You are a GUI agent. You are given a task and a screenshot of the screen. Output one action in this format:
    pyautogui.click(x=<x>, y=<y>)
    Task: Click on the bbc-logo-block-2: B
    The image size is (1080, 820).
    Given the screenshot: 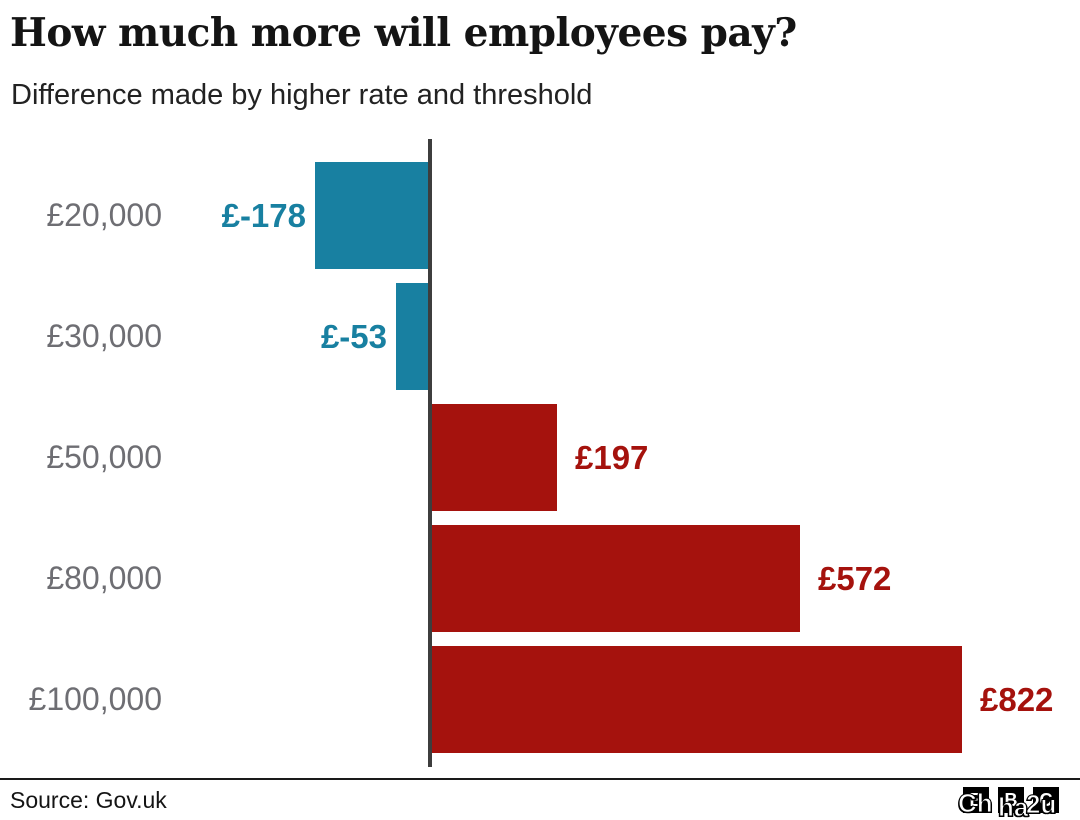 What is the action you would take?
    pyautogui.click(x=1011, y=800)
    